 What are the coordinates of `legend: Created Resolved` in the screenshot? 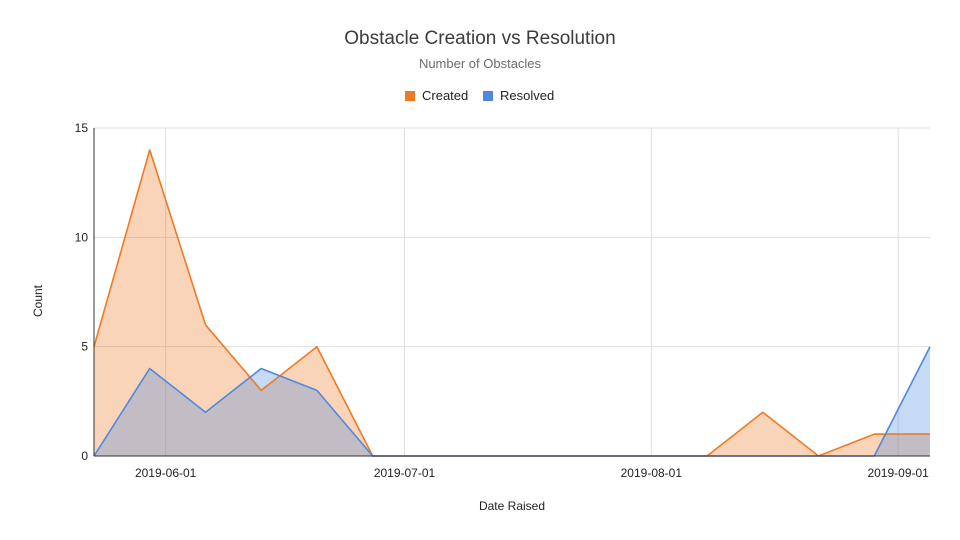 It's located at (479, 95).